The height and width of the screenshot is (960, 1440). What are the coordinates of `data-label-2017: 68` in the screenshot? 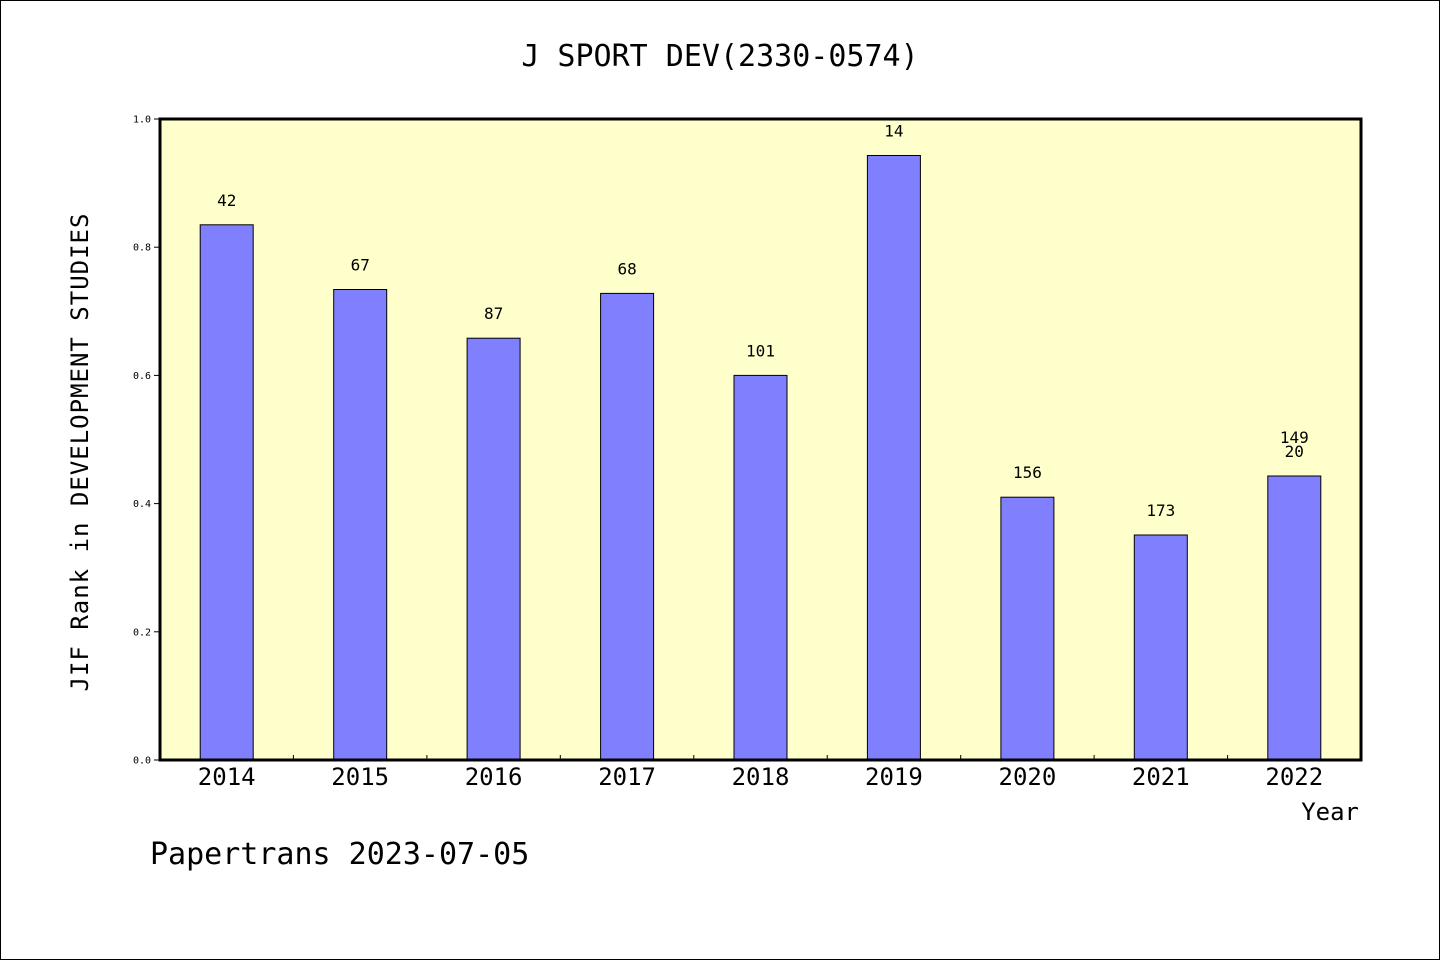 It's located at (626, 268).